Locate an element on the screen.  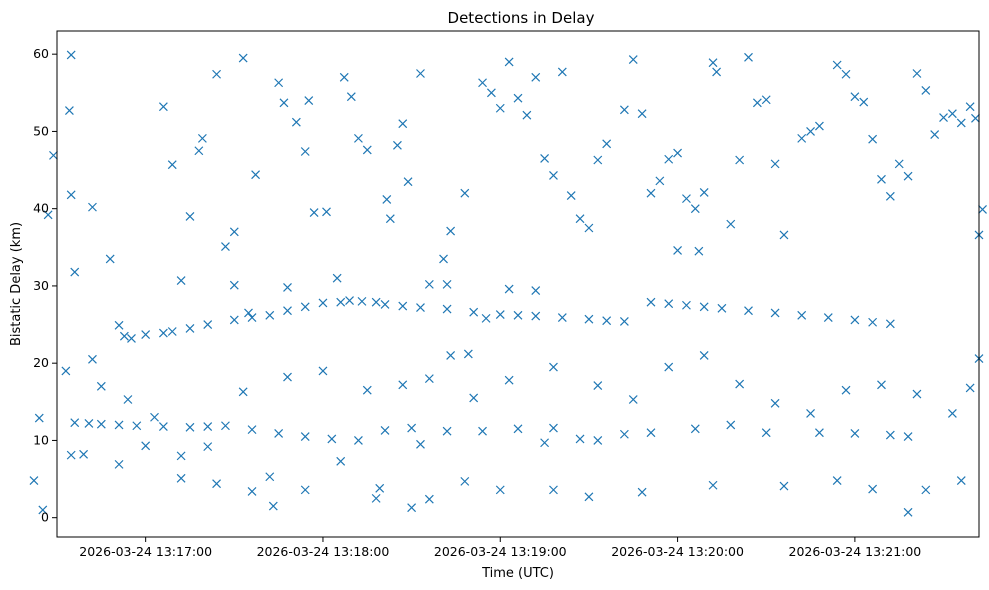
x-tick-label: 2026-03-24 13:17:00 is located at coordinates (145, 551).